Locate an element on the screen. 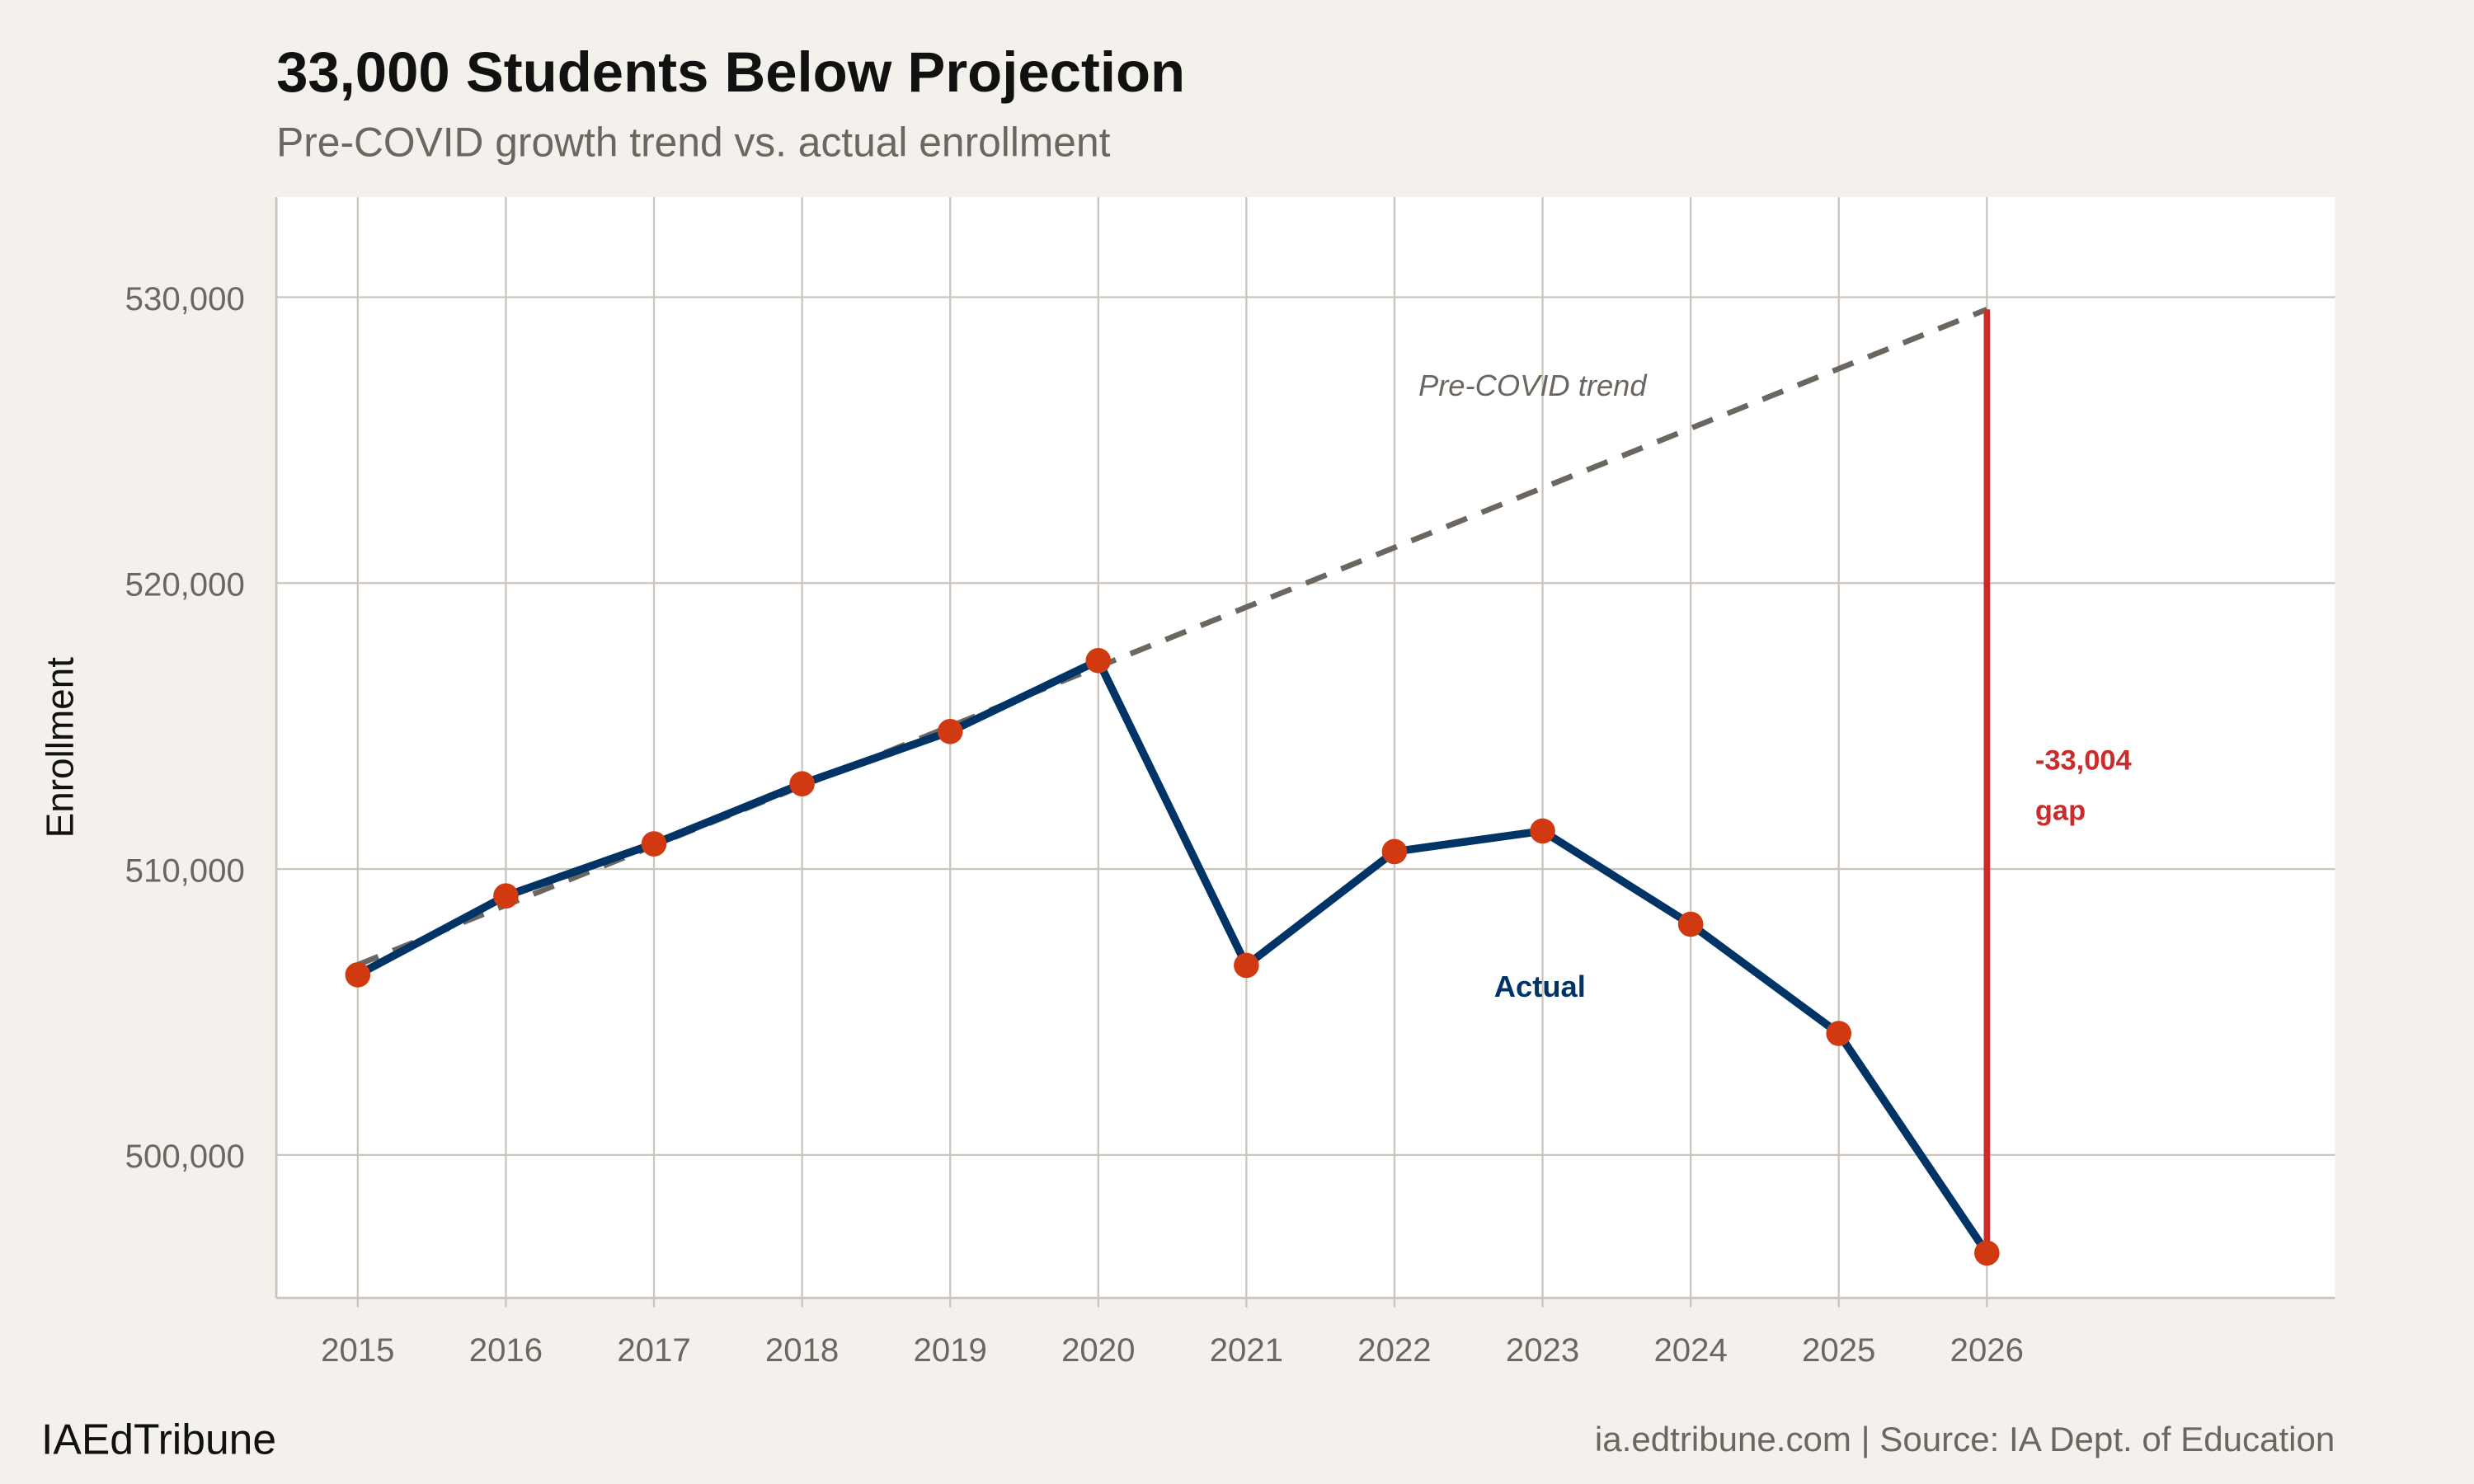 This screenshot has width=2474, height=1484. gap-value-label: -33,004 is located at coordinates (2083, 760).